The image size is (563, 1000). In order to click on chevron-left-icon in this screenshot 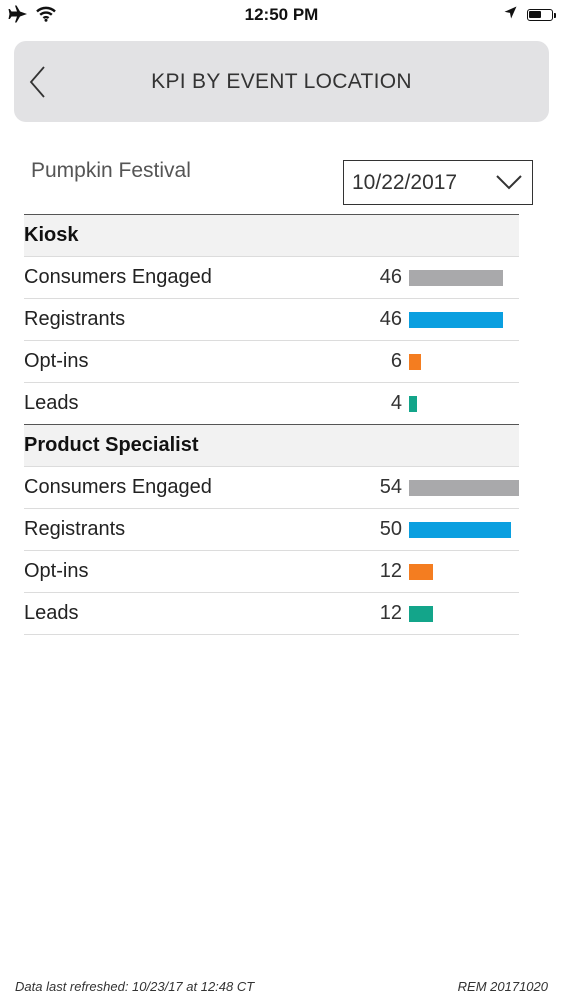, I will do `click(37, 85)`.